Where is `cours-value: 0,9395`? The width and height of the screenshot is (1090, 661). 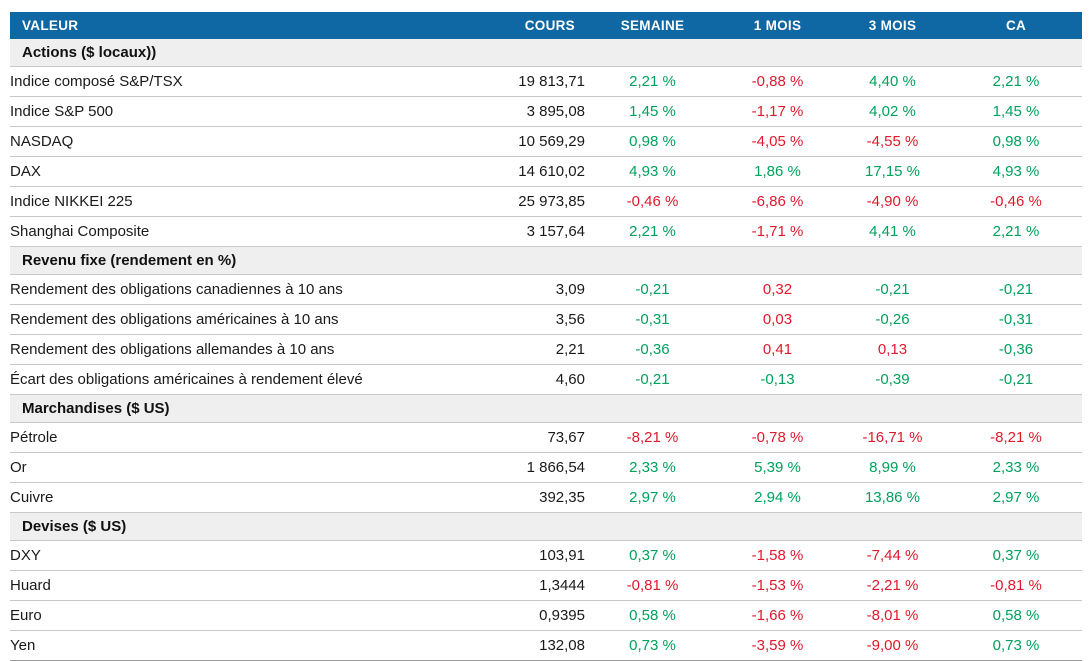 cours-value: 0,9395 is located at coordinates (522, 615).